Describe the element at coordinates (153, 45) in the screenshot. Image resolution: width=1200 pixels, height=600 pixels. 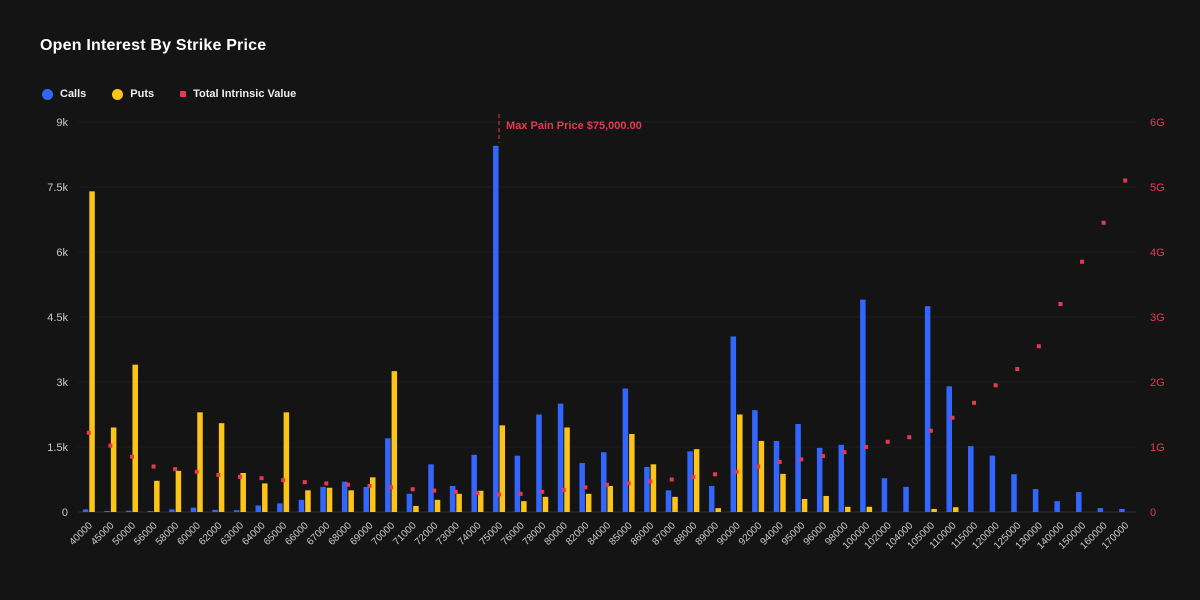
I see `chart-title: Open Interest By Strike Price` at that location.